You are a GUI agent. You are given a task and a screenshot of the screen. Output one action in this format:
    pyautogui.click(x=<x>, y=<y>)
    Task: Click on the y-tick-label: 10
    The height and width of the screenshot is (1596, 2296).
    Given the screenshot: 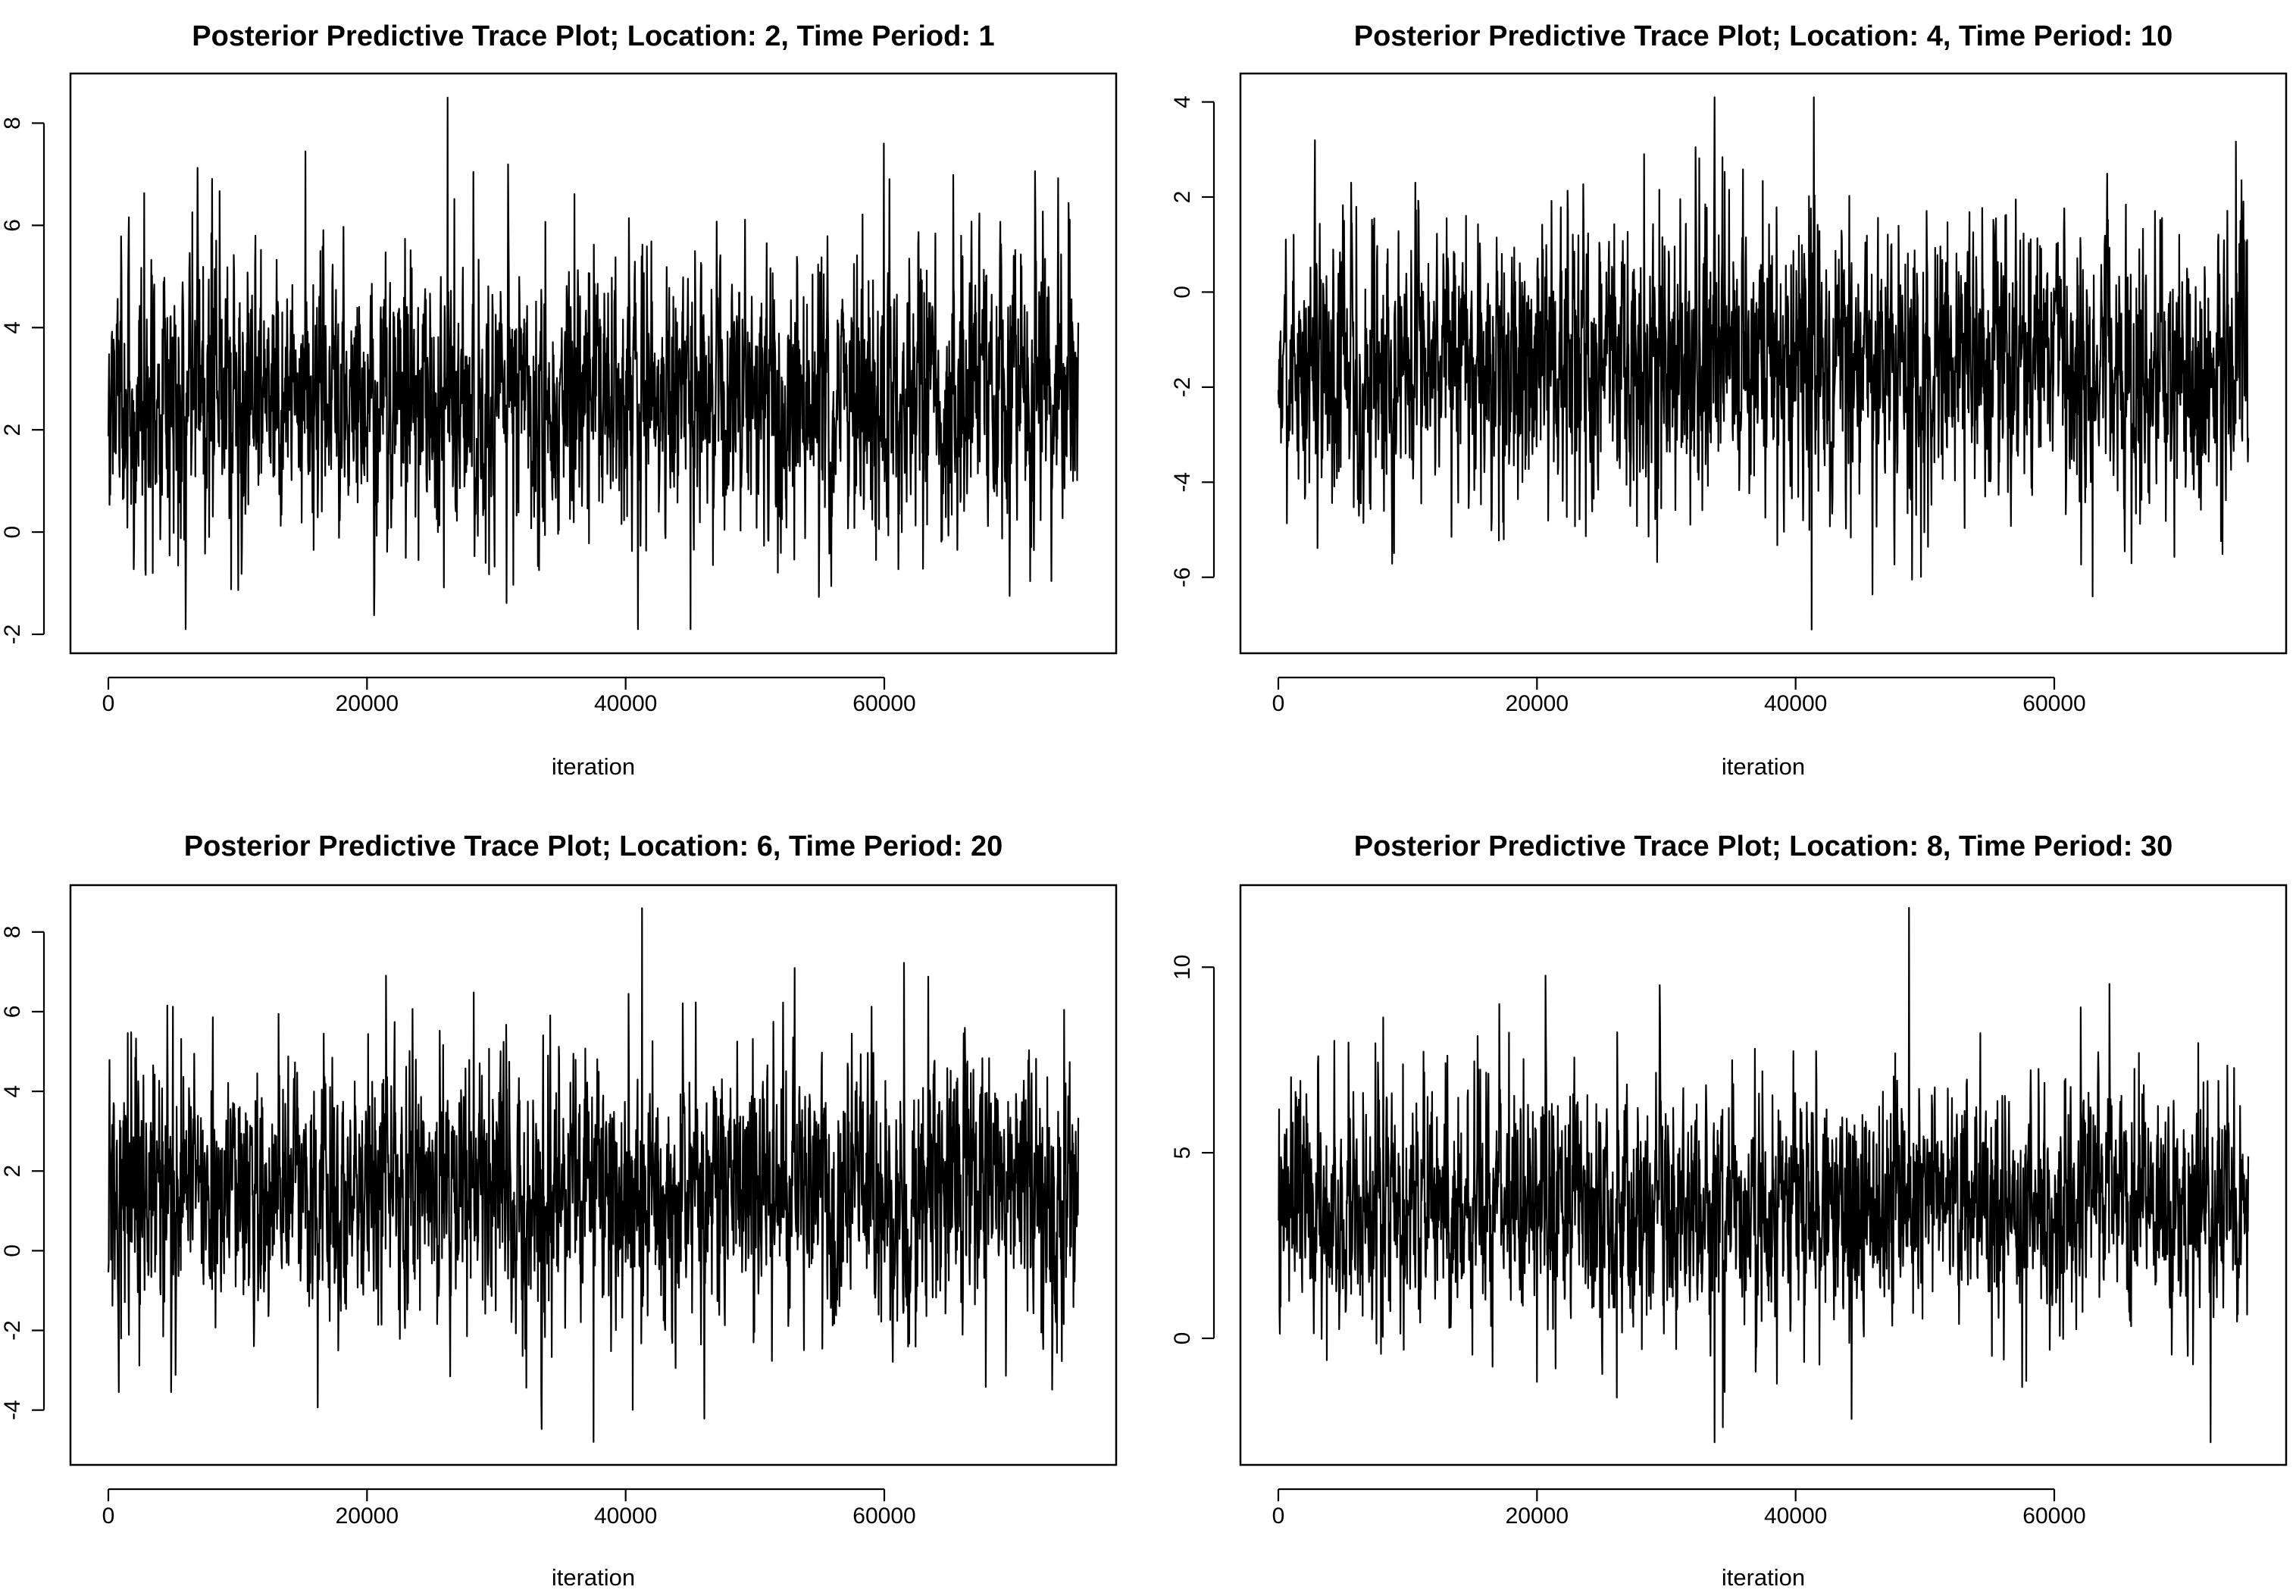 What is the action you would take?
    pyautogui.click(x=1183, y=968)
    